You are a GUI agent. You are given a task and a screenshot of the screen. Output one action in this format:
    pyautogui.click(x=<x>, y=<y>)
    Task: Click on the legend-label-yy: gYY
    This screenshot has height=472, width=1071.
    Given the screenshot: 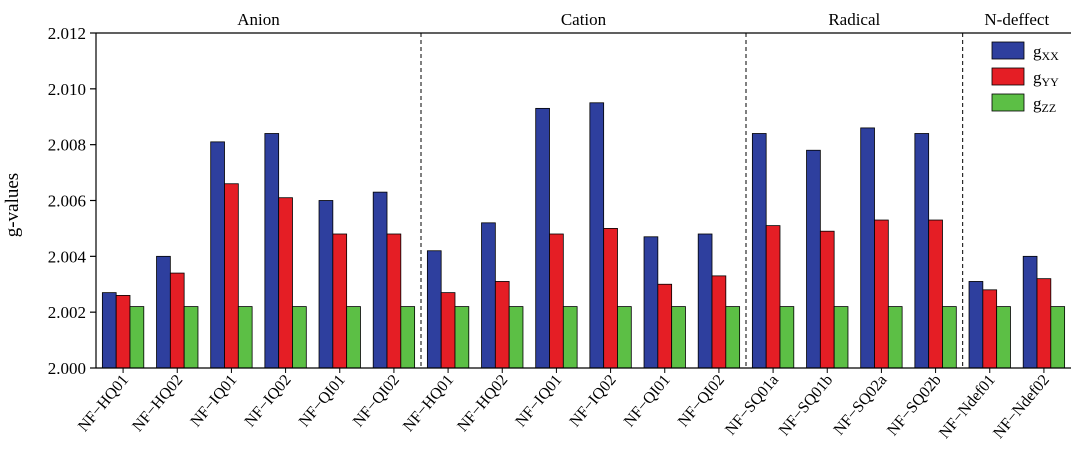 What is the action you would take?
    pyautogui.click(x=1046, y=78)
    